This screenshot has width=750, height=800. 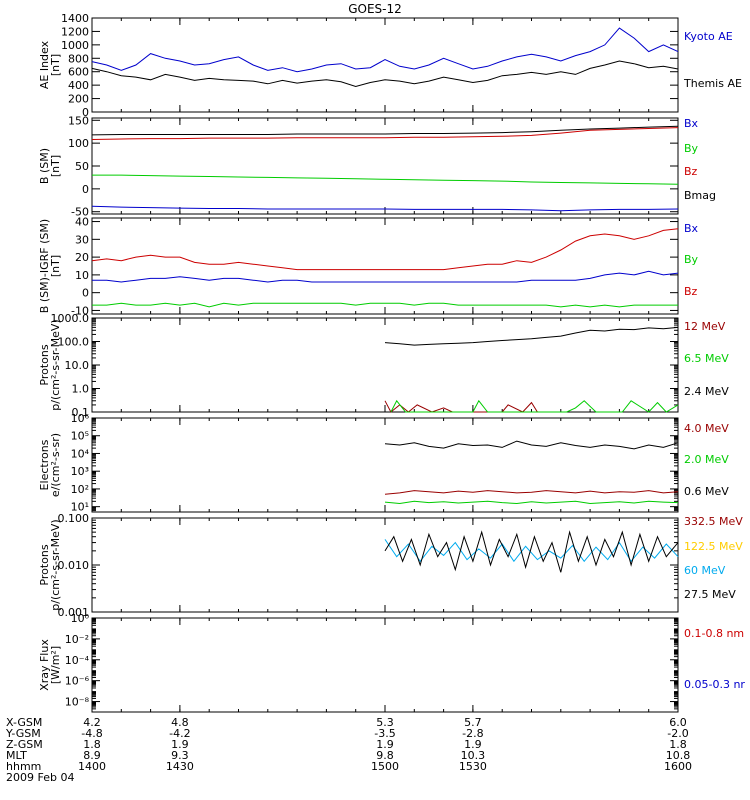 I want to click on ephemeris-row-label: X-GSM, so click(x=24, y=722).